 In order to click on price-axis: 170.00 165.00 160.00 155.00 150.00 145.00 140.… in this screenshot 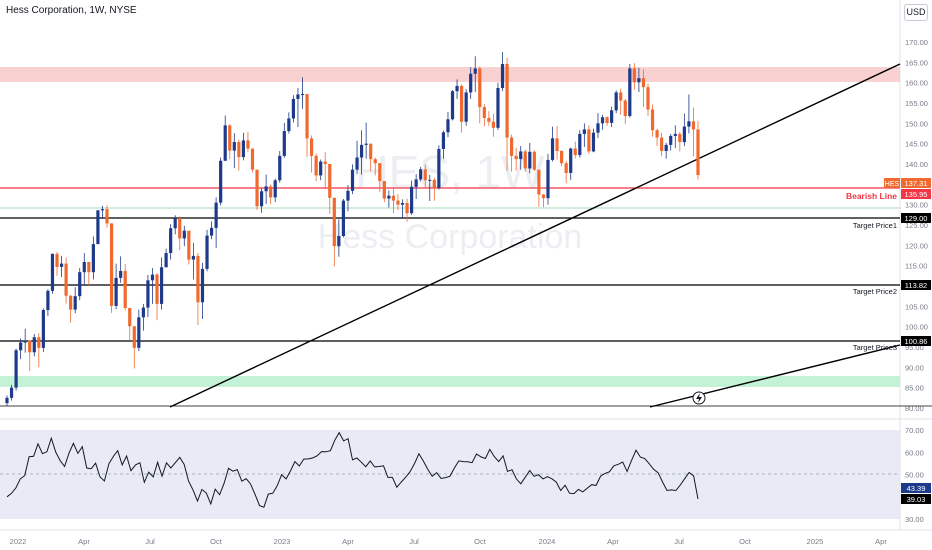, I will do `click(916, 225)`.